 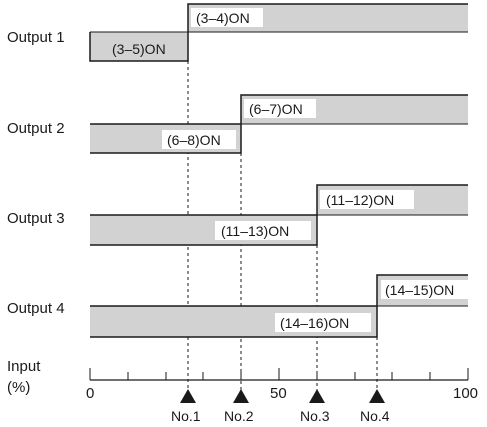 I want to click on marker-label-no3: No.3, so click(x=315, y=416).